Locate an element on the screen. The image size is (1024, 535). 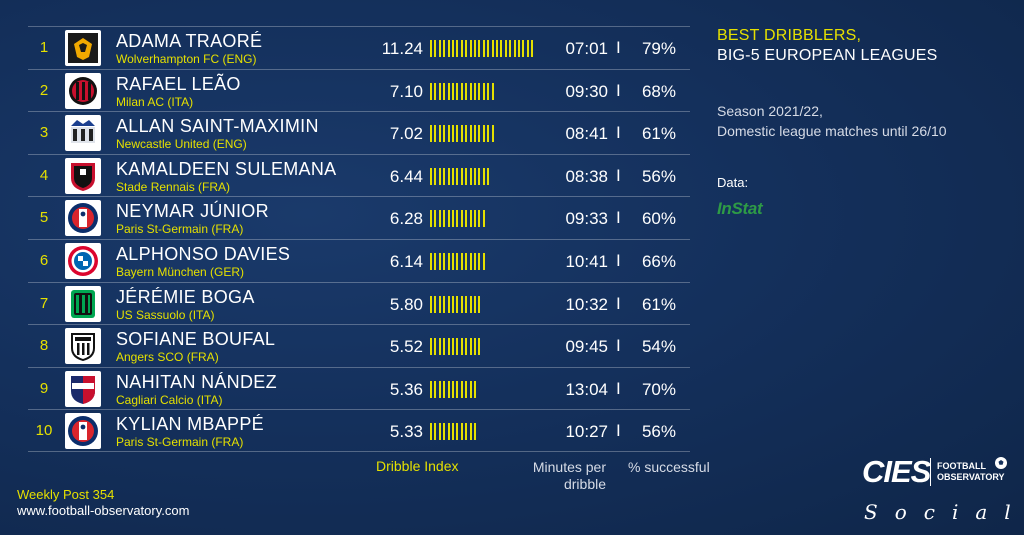
dribble-index-value: 5.52 is located at coordinates (406, 347).